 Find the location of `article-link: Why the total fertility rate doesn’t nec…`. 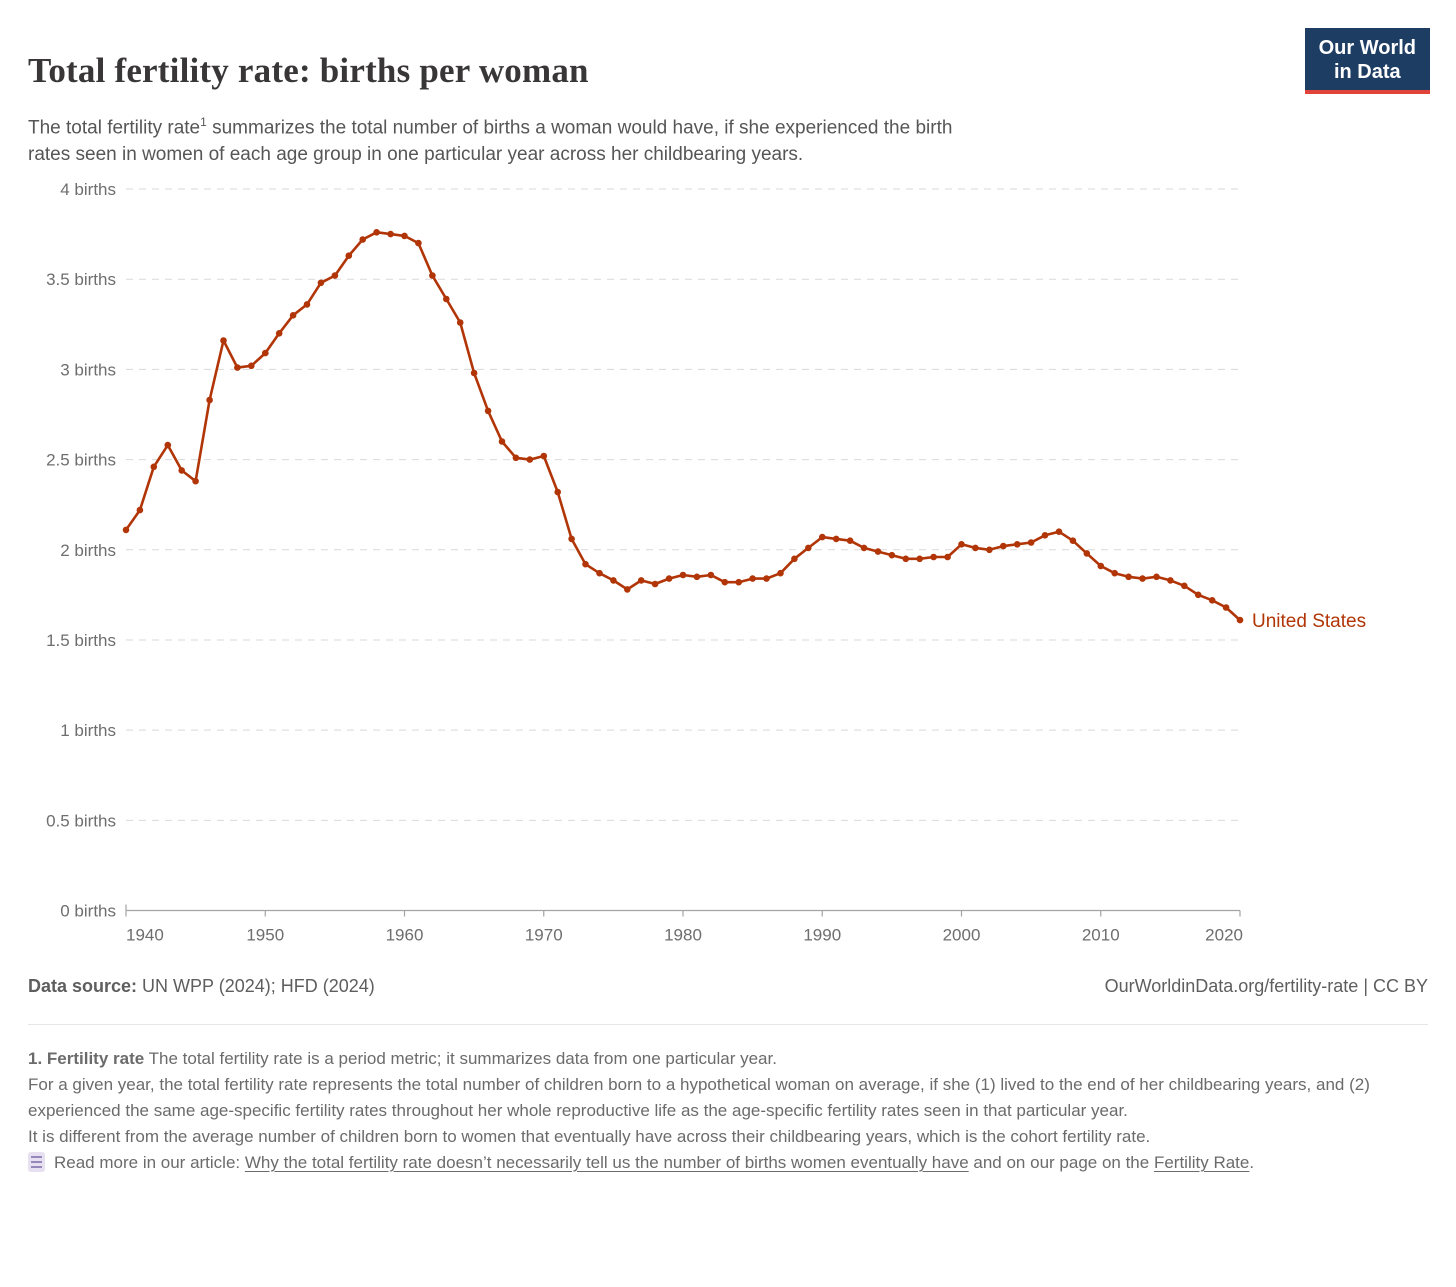

article-link: Why the total fertility rate doesn’t nec… is located at coordinates (606, 1162).